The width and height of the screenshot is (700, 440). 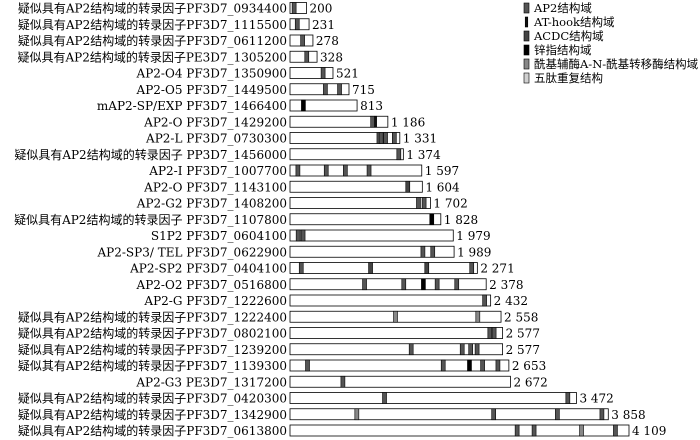 I want to click on protein-length: 1 989, so click(x=474, y=252).